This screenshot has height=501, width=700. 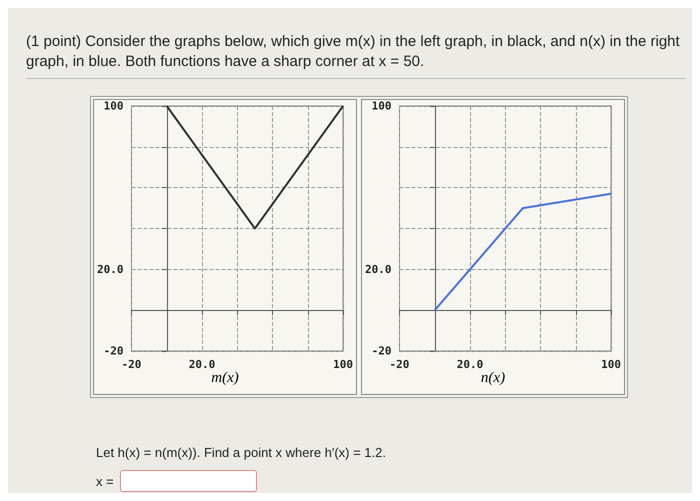 What do you see at coordinates (225, 379) in the screenshot?
I see `x-axis-title: m(x)` at bounding box center [225, 379].